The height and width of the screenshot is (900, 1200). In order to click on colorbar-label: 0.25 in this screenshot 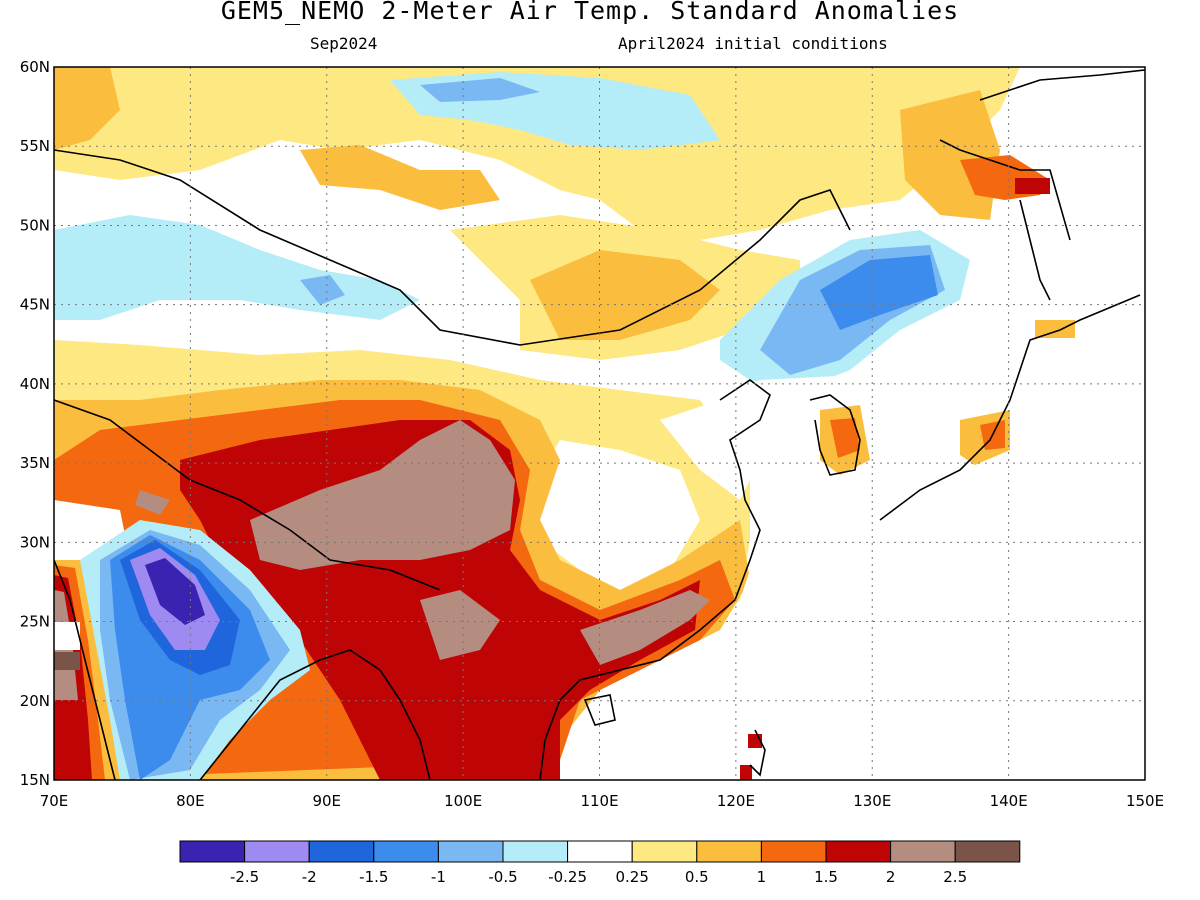, I will do `click(631, 877)`.